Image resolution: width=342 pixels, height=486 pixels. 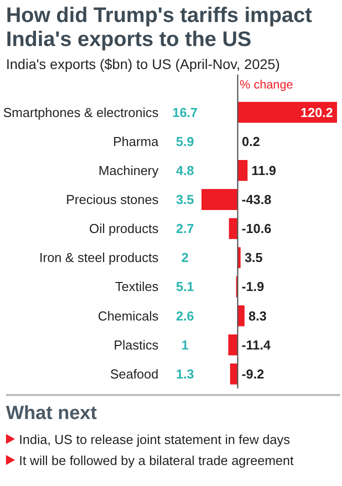 I want to click on y-tick-label: Pharma, so click(x=136, y=142).